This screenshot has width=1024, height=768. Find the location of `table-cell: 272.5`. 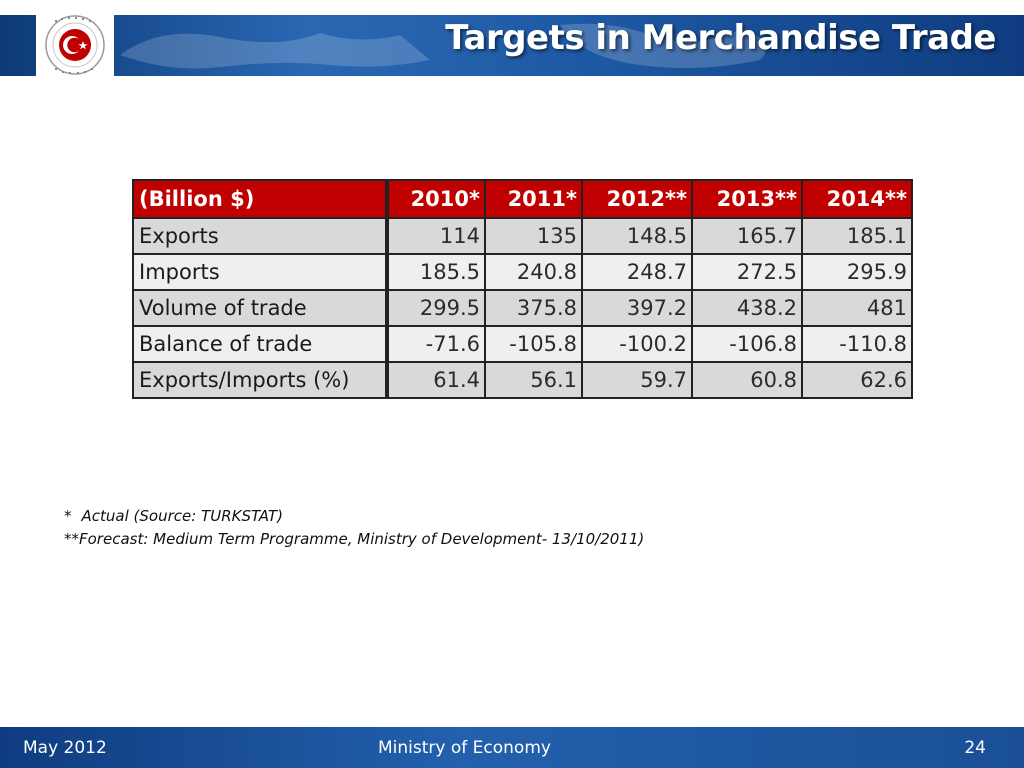

table-cell: 272.5 is located at coordinates (747, 272).